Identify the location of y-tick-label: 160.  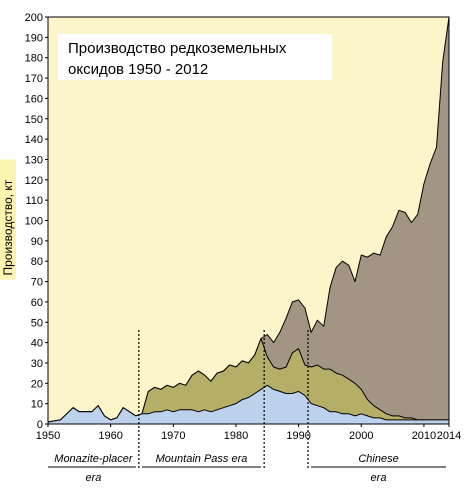
(34, 99).